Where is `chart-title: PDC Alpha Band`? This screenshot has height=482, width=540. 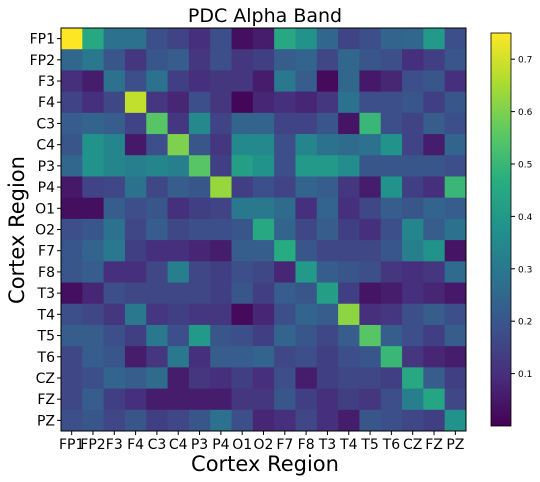
chart-title: PDC Alpha Band is located at coordinates (265, 16).